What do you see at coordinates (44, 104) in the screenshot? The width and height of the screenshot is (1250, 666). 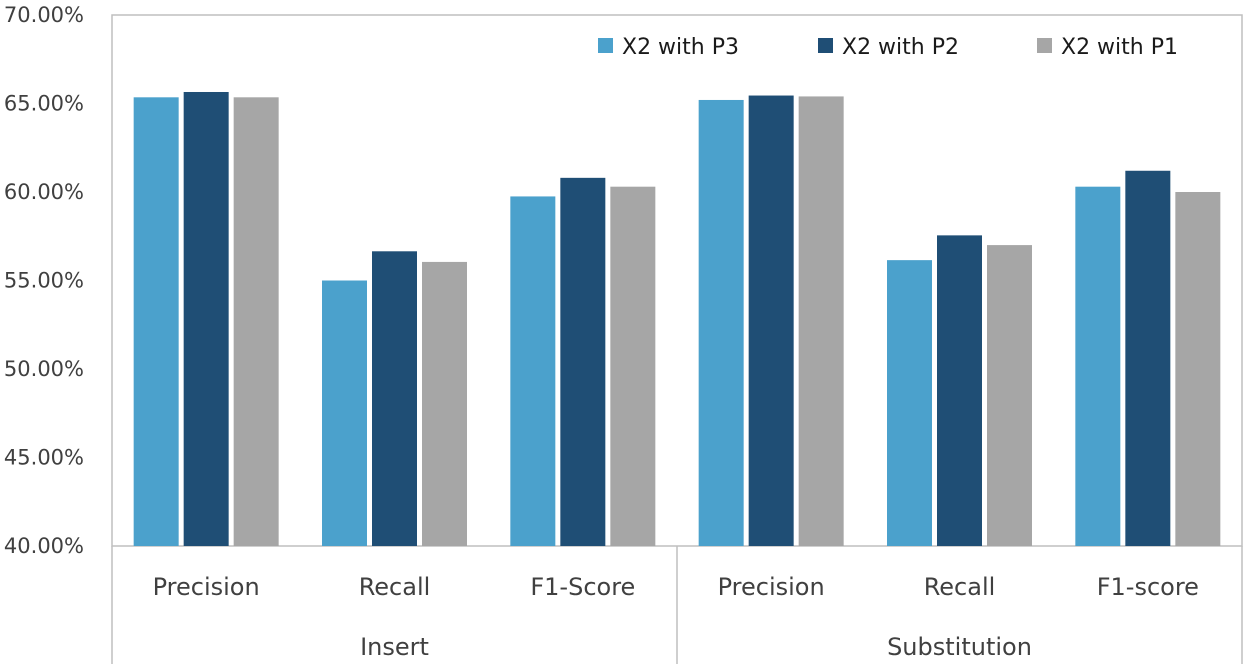 I see `y-tick-label: 65.00%` at bounding box center [44, 104].